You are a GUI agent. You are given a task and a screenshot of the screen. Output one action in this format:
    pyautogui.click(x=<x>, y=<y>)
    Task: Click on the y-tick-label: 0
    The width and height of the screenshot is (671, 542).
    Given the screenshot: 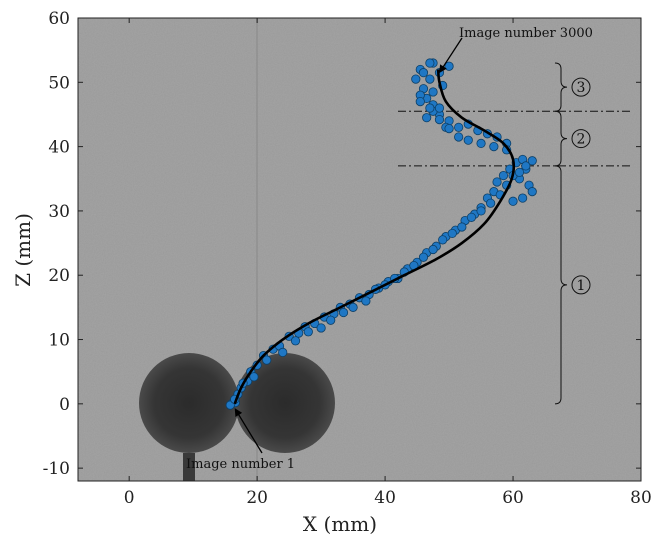 What is the action you would take?
    pyautogui.click(x=64, y=405)
    